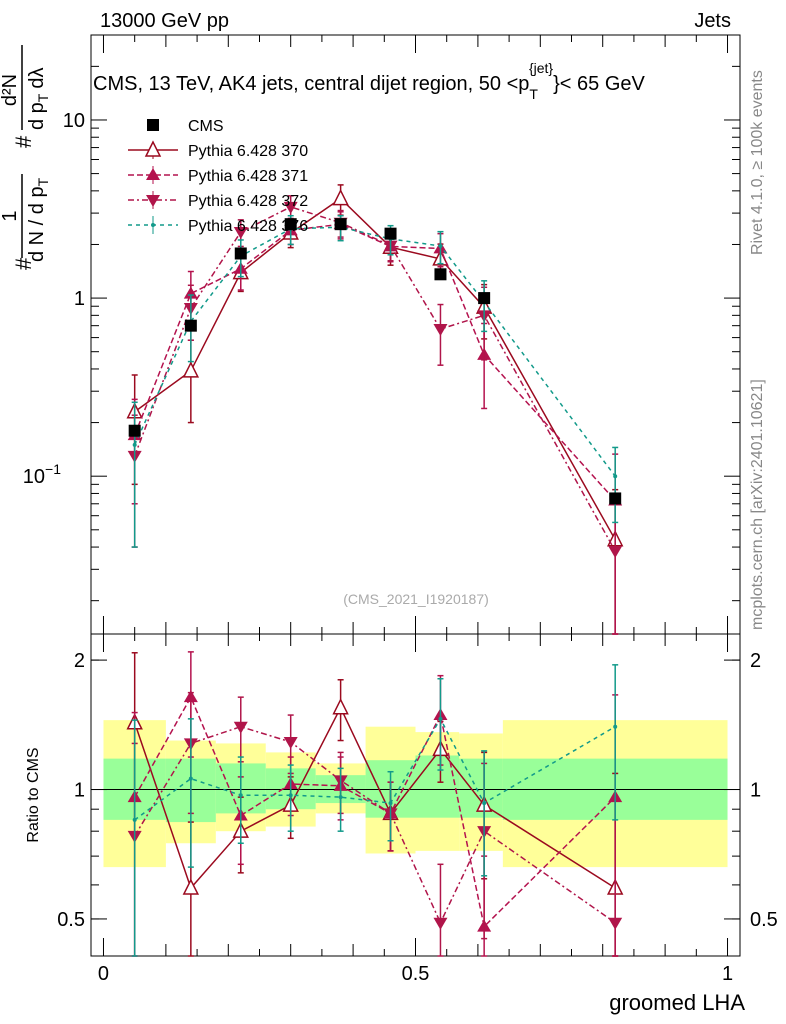 The width and height of the screenshot is (786, 1024). What do you see at coordinates (103, 974) in the screenshot?
I see `x-tick-label-0: 0` at bounding box center [103, 974].